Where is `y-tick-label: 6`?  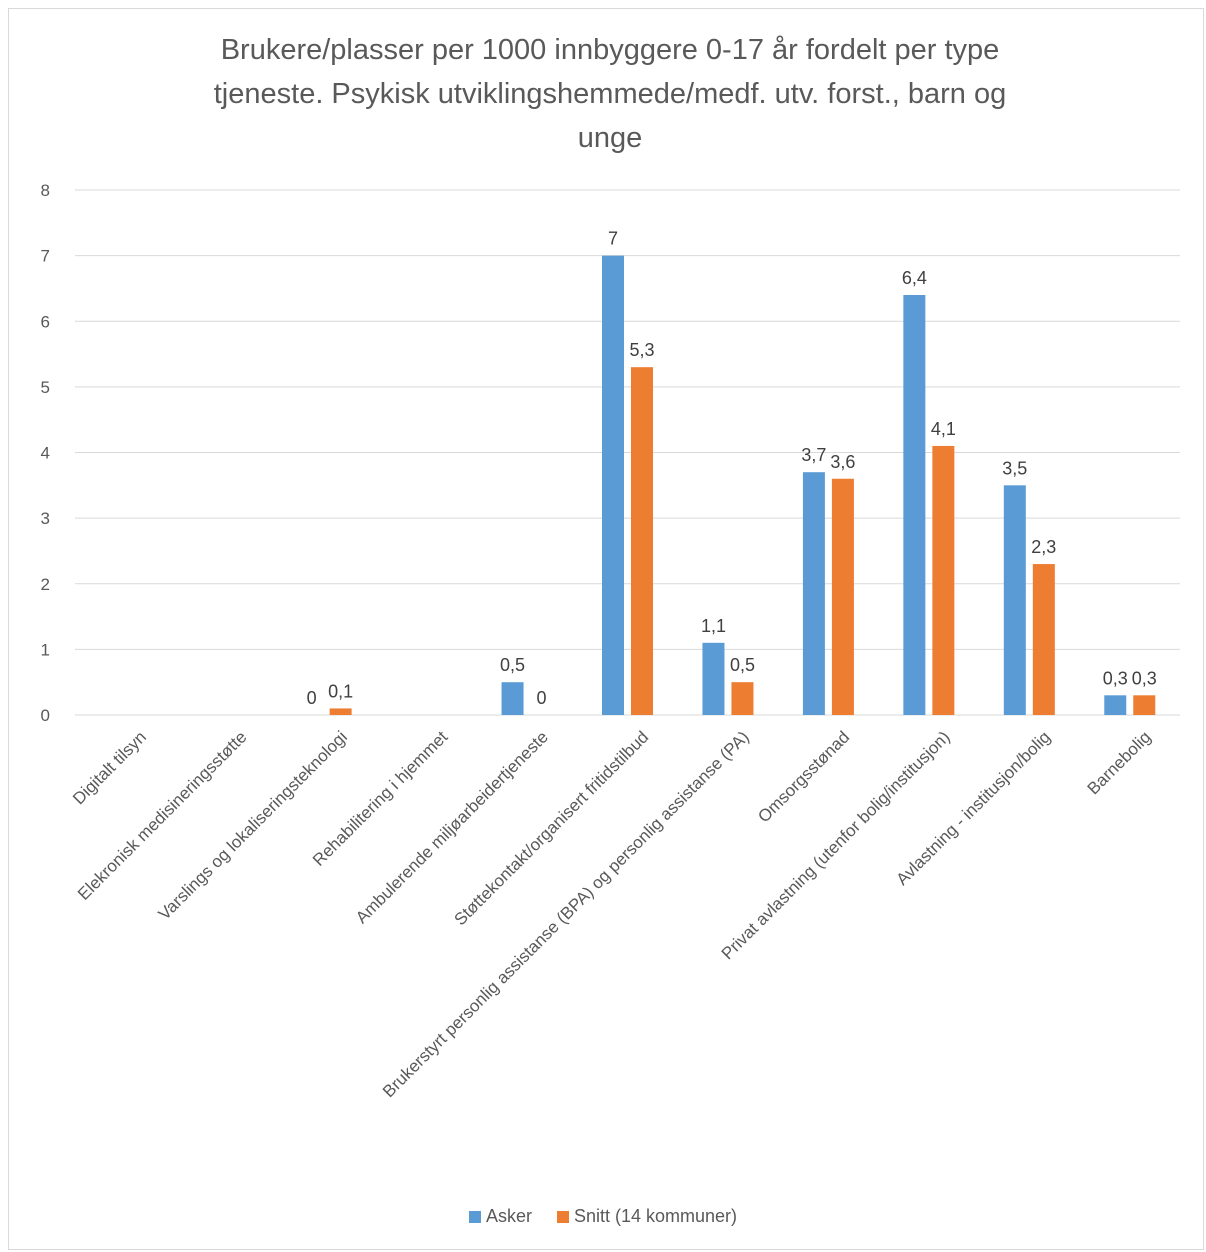
y-tick-label: 6 is located at coordinates (45, 321).